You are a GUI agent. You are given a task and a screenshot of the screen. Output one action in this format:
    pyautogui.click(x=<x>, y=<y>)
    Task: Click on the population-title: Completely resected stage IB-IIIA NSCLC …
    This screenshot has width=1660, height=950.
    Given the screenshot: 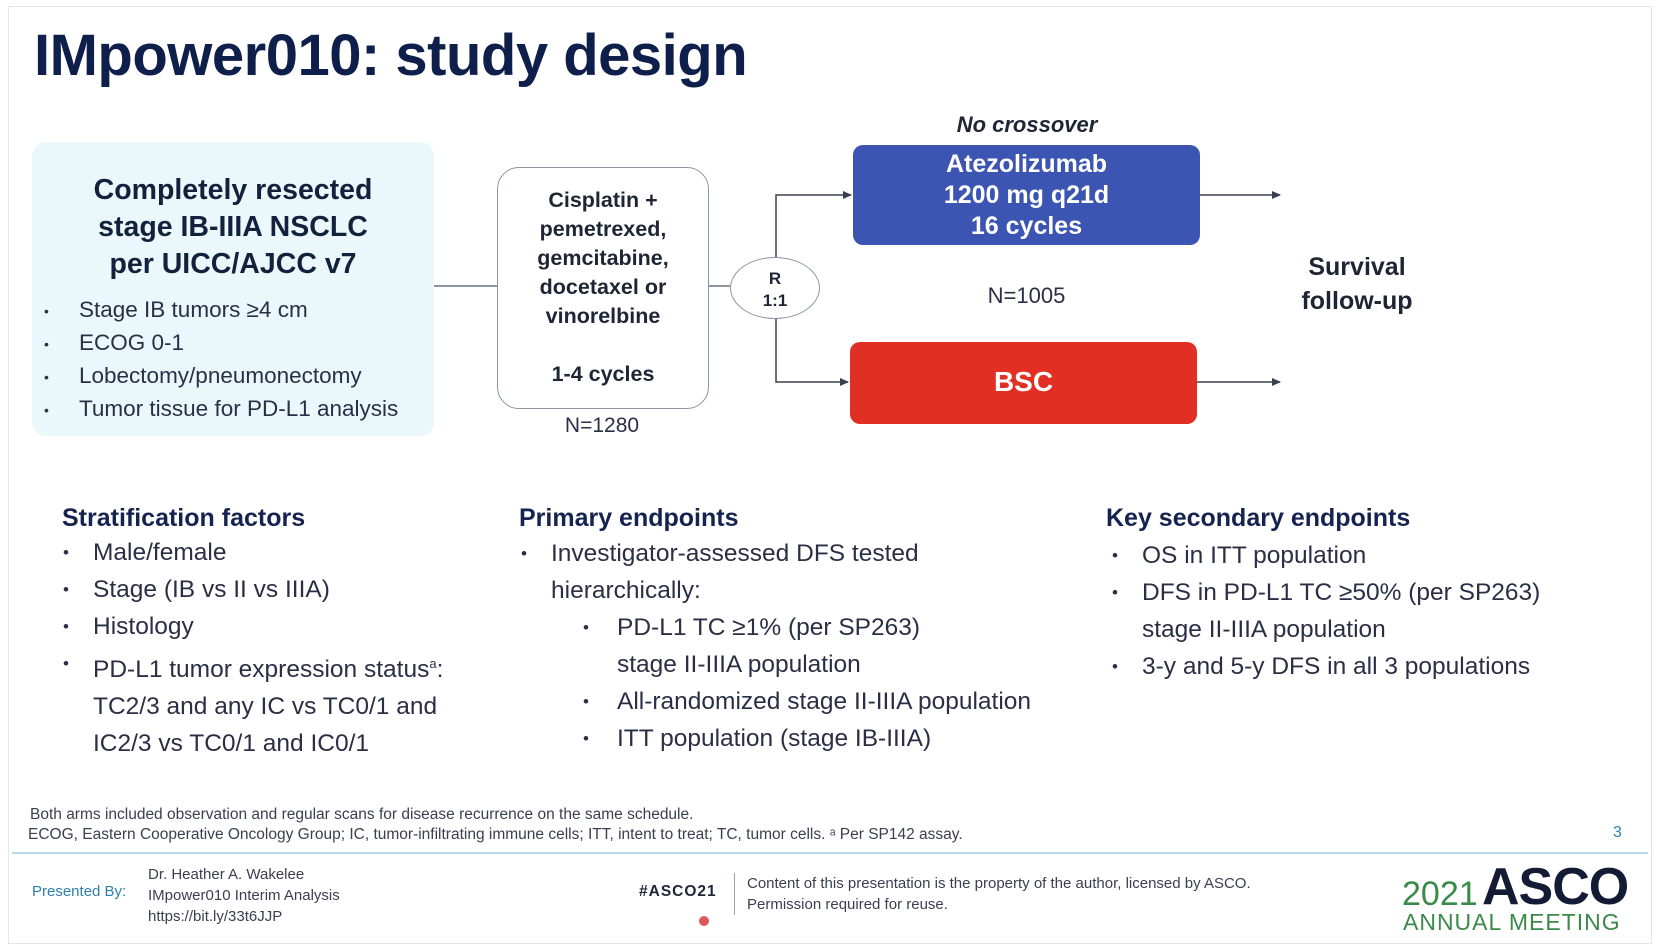 What is the action you would take?
    pyautogui.click(x=233, y=227)
    